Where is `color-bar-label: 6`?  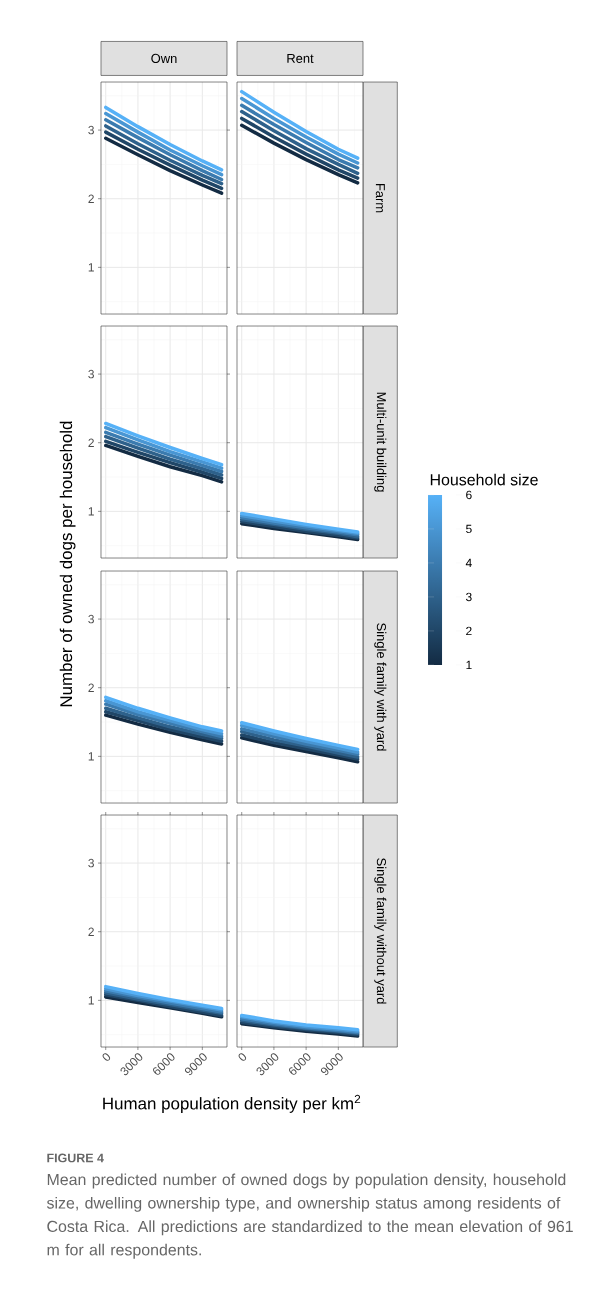
color-bar-label: 6 is located at coordinates (469, 495).